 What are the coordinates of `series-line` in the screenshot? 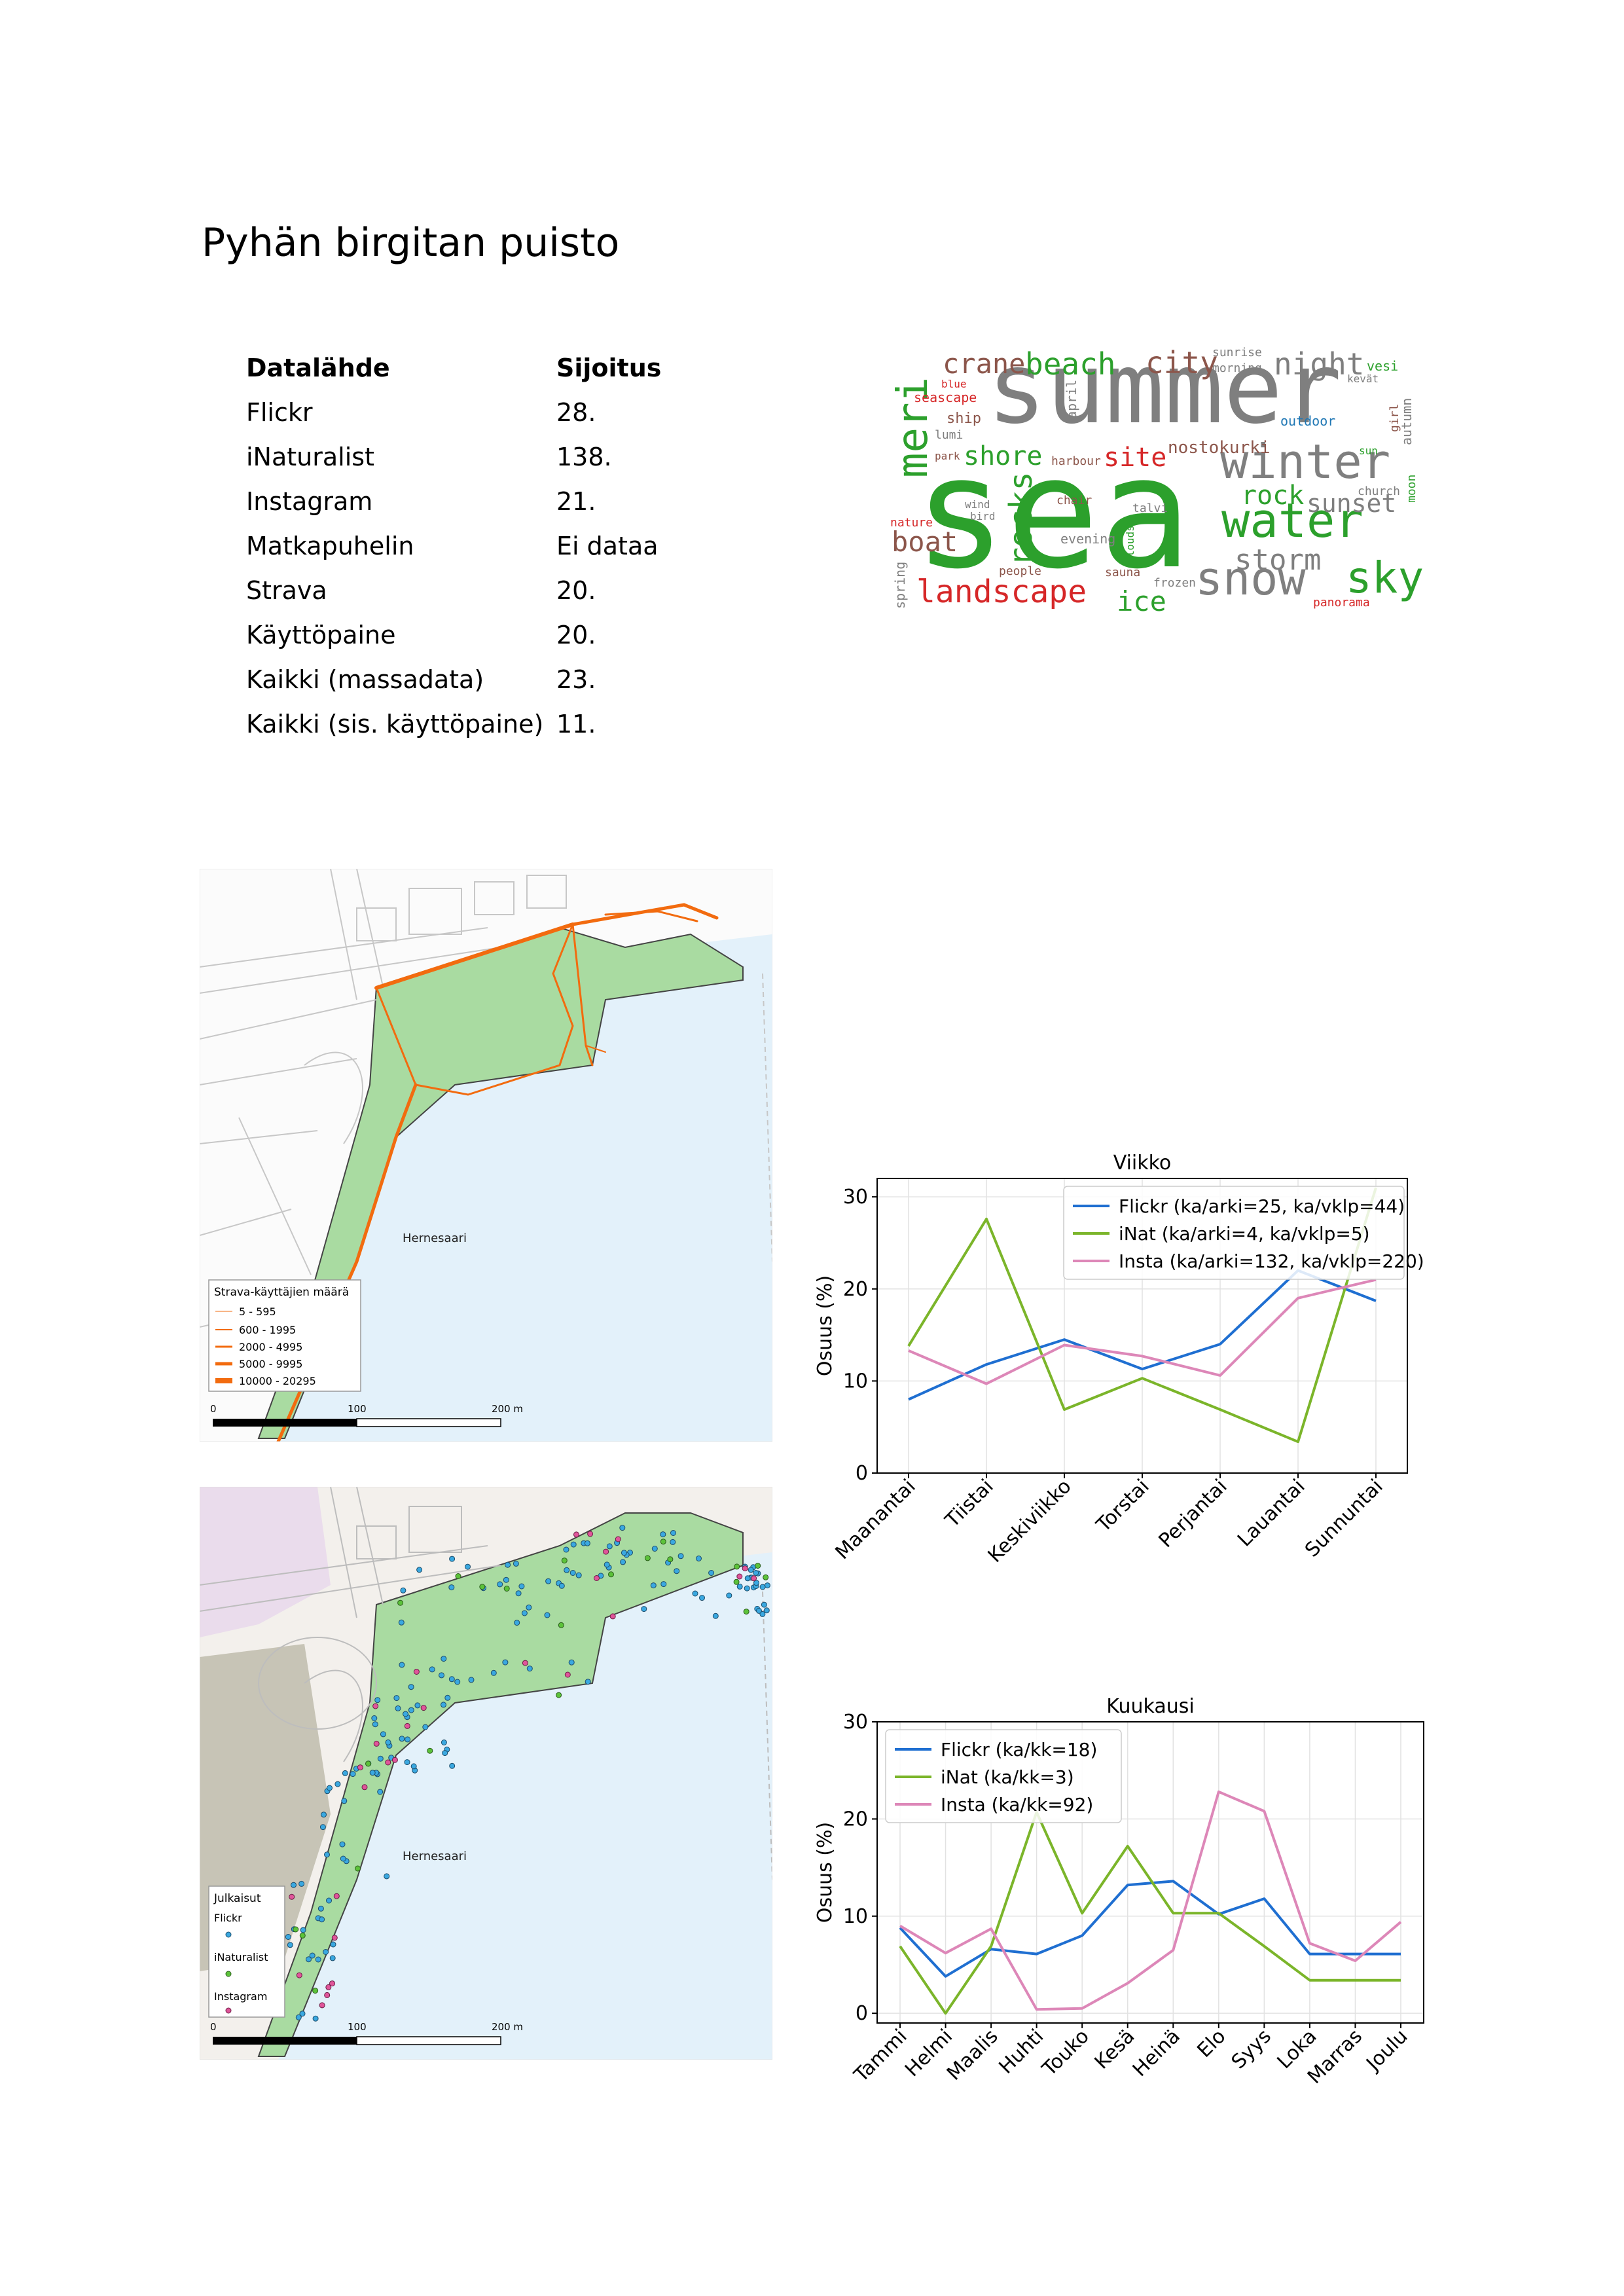 It's located at (1150, 1929).